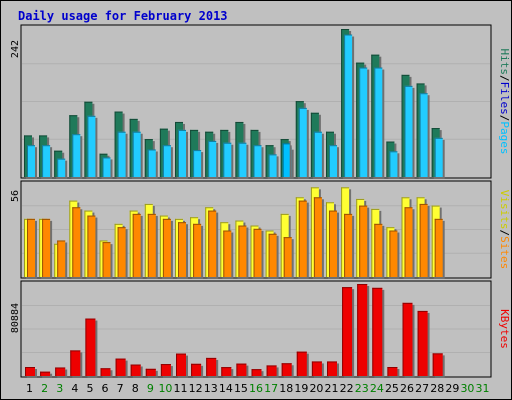  What do you see at coordinates (59, 388) in the screenshot?
I see `x-tick-label-day-3: 3` at bounding box center [59, 388].